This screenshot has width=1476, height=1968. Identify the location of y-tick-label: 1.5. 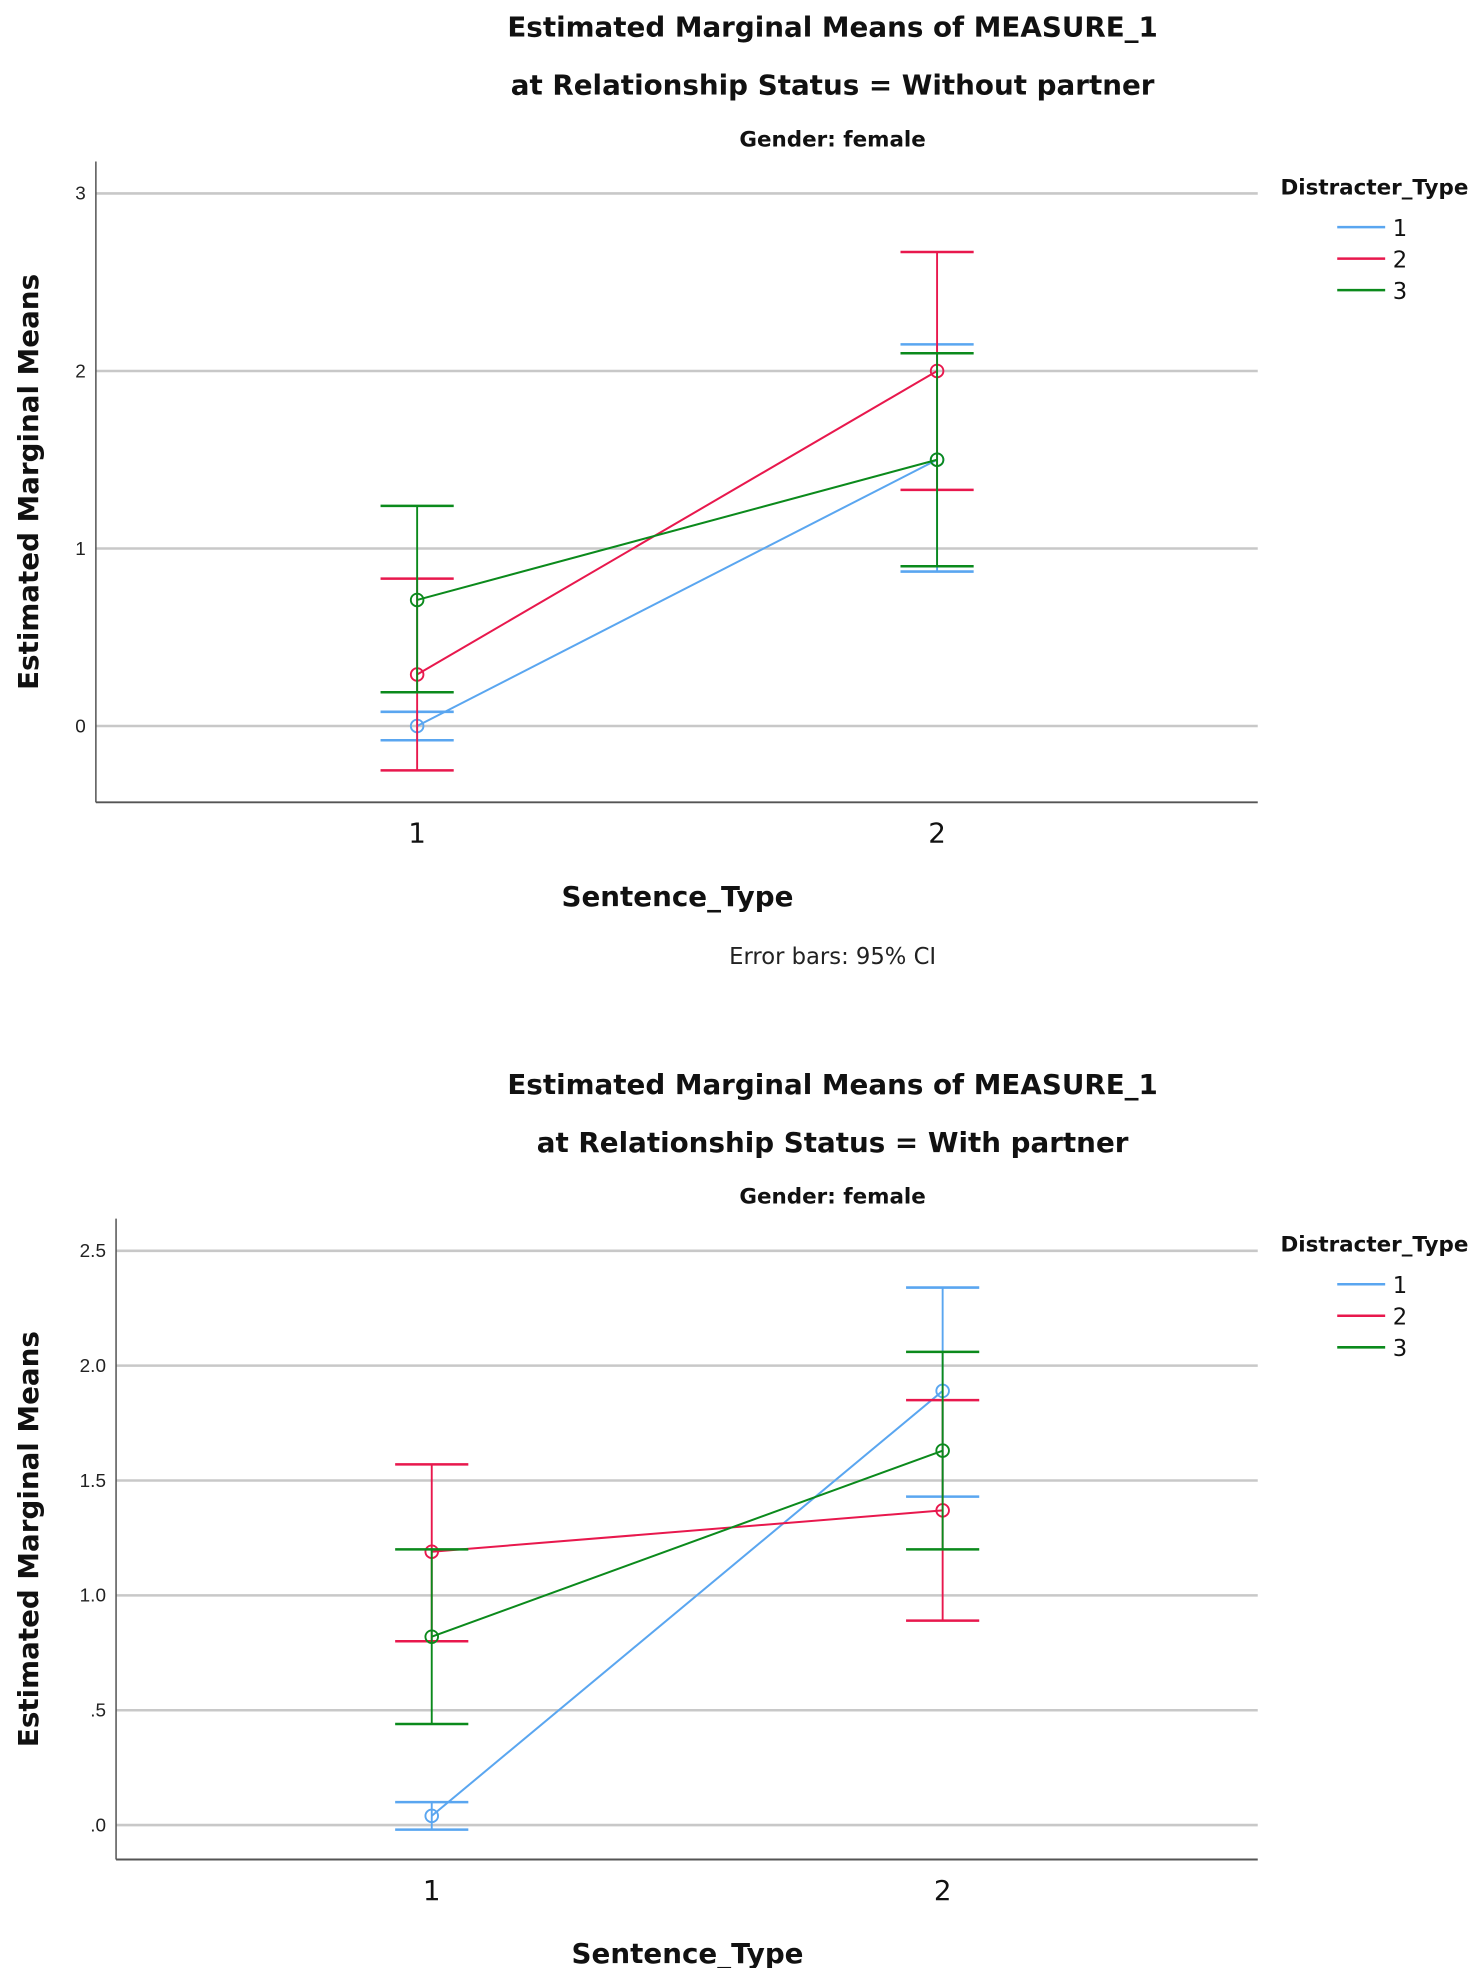
(93, 1481).